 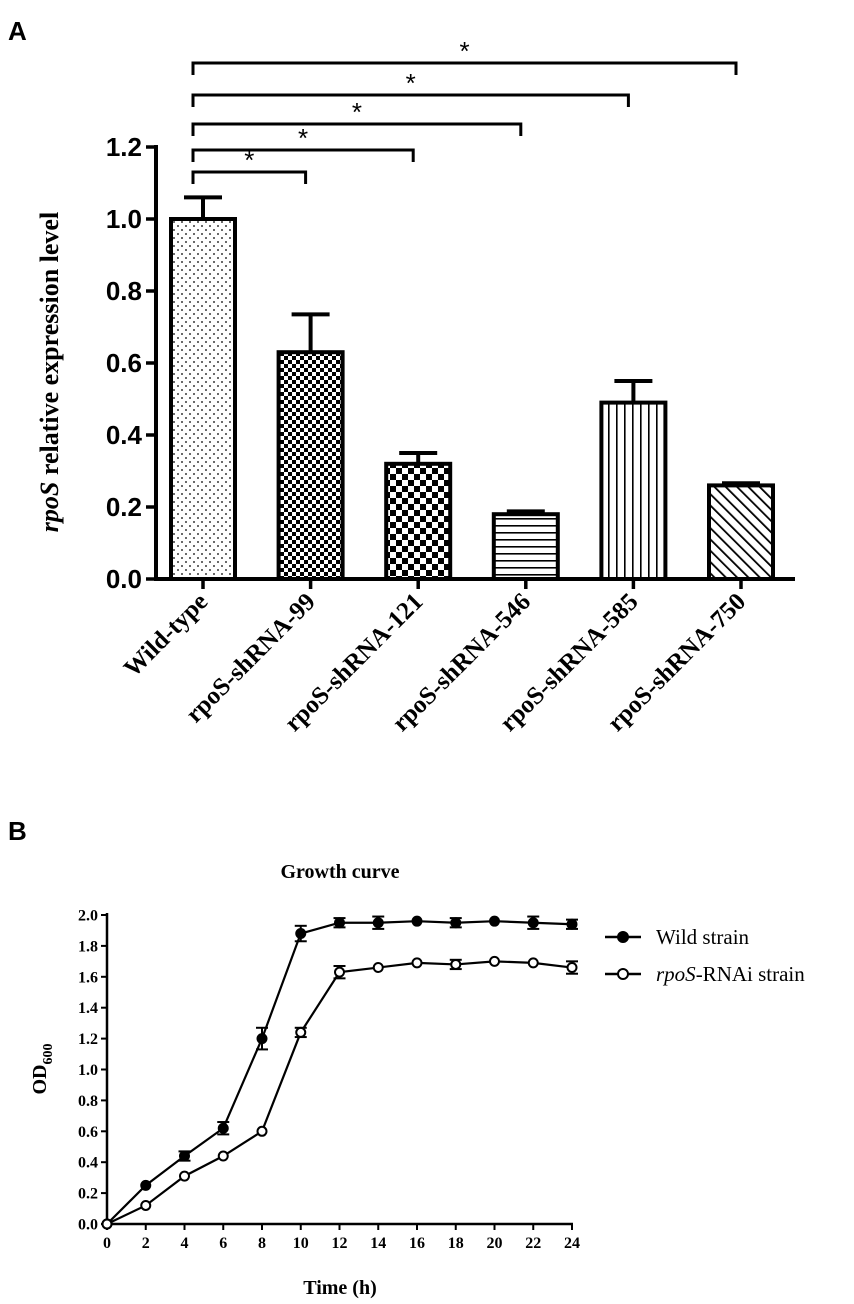 I want to click on growth-y-tick-label-7: 1.4, so click(x=88, y=1008).